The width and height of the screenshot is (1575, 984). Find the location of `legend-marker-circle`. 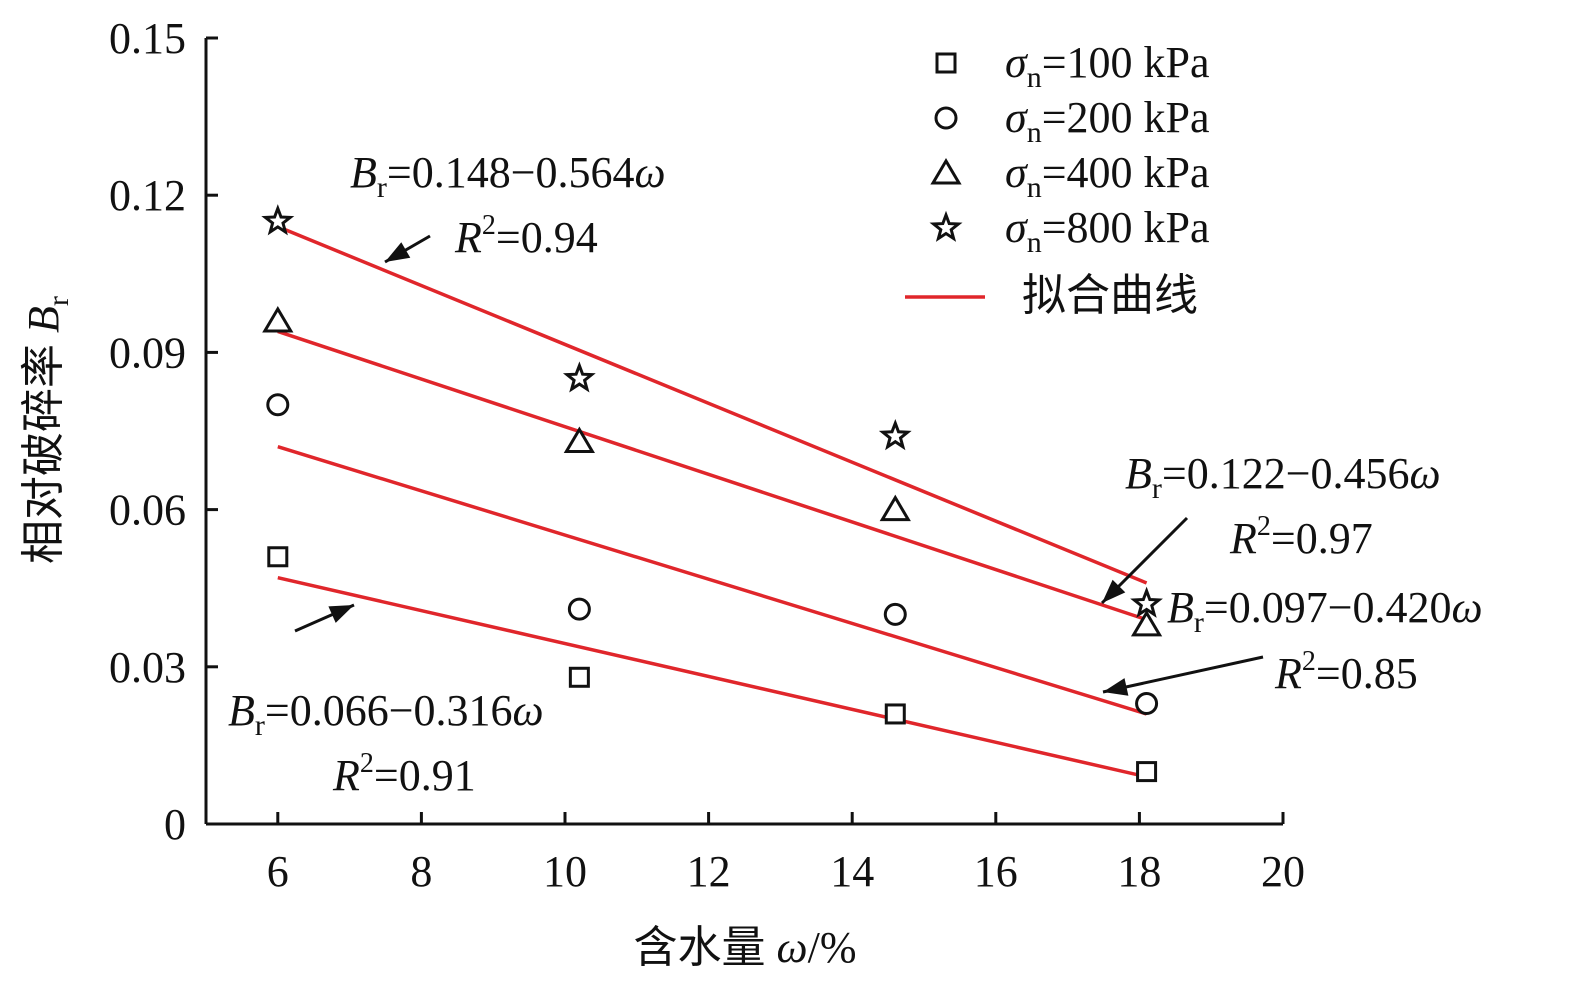

legend-marker-circle is located at coordinates (946, 118).